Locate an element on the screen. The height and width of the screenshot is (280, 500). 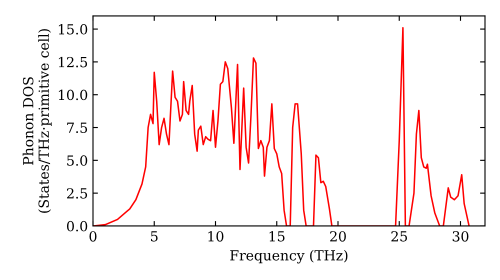
x-tick-label: 25 is located at coordinates (399, 236).